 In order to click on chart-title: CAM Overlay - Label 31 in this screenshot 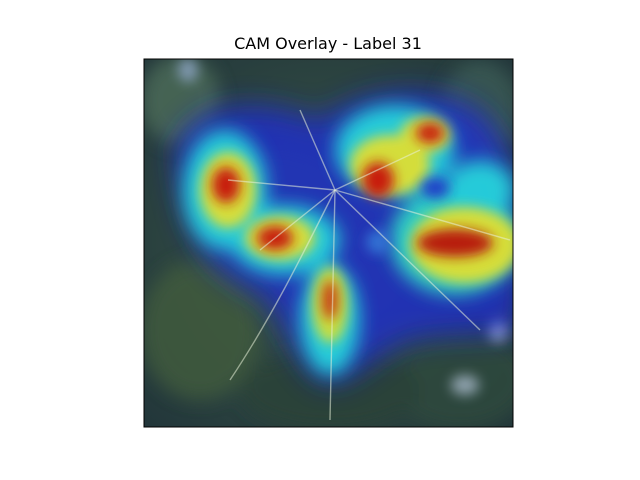, I will do `click(328, 43)`.